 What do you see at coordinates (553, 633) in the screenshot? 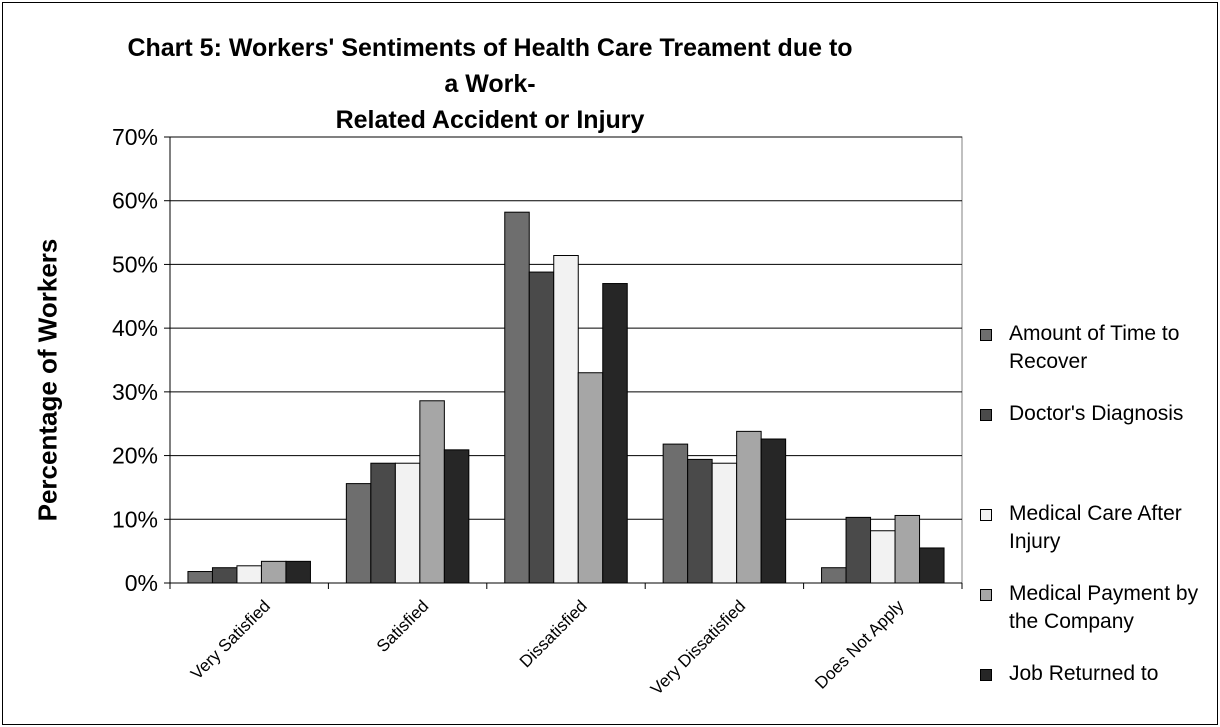
I see `x-tick-label: Dissatisfied` at bounding box center [553, 633].